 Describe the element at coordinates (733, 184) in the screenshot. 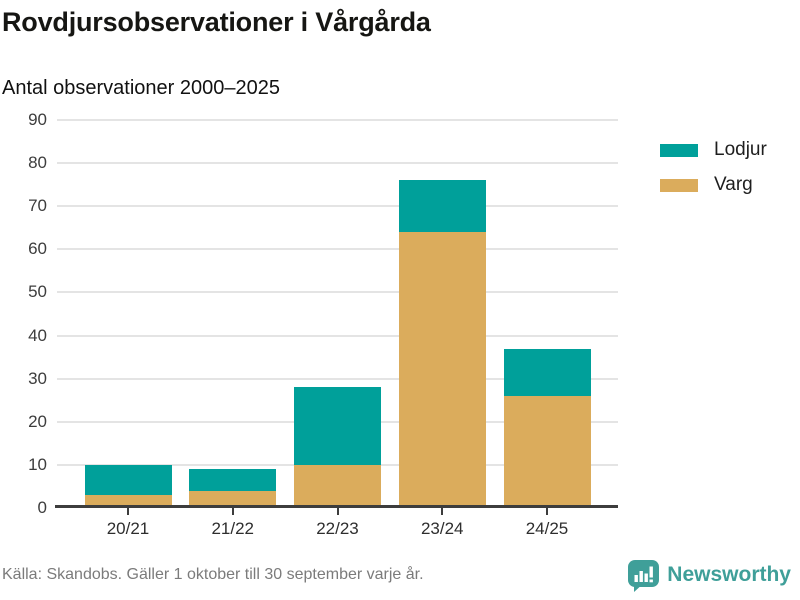

I see `legend-label-varg: Varg` at that location.